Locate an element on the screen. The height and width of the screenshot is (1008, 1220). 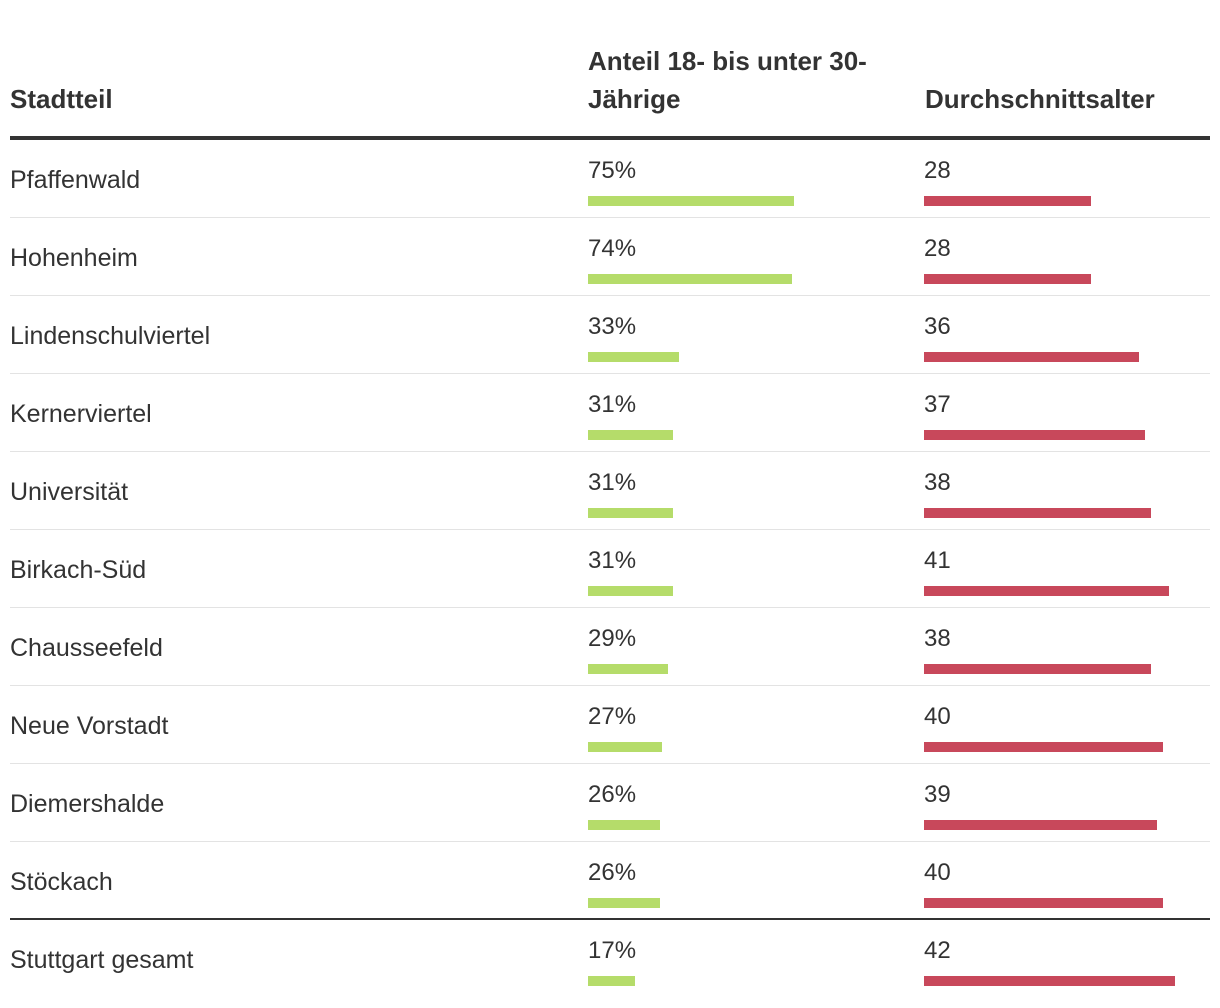
share-value-label: 29% is located at coordinates (612, 638).